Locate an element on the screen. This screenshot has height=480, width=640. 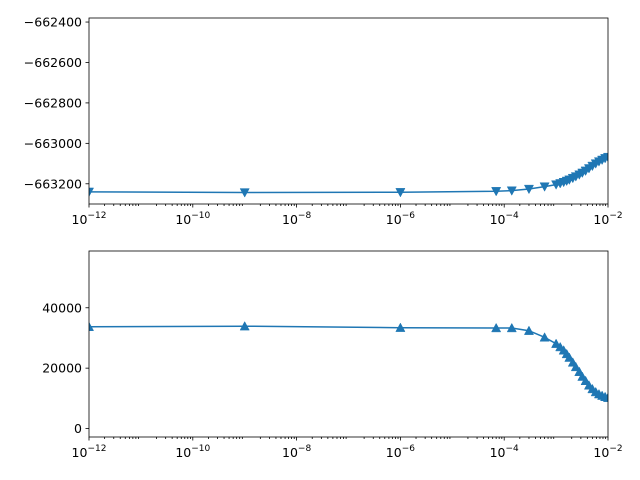
y-tick-label: −662400 is located at coordinates (53, 22).